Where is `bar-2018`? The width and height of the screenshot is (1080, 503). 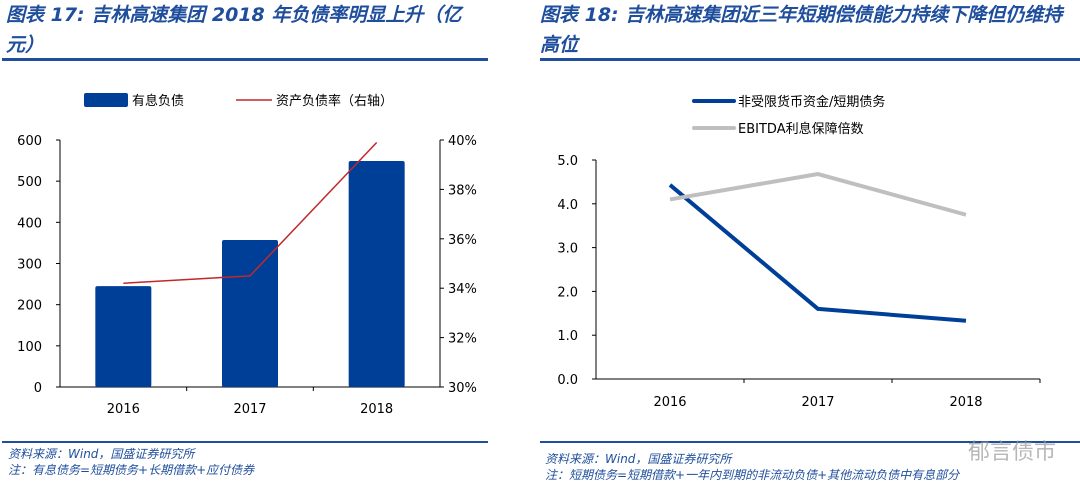 bar-2018 is located at coordinates (376, 273).